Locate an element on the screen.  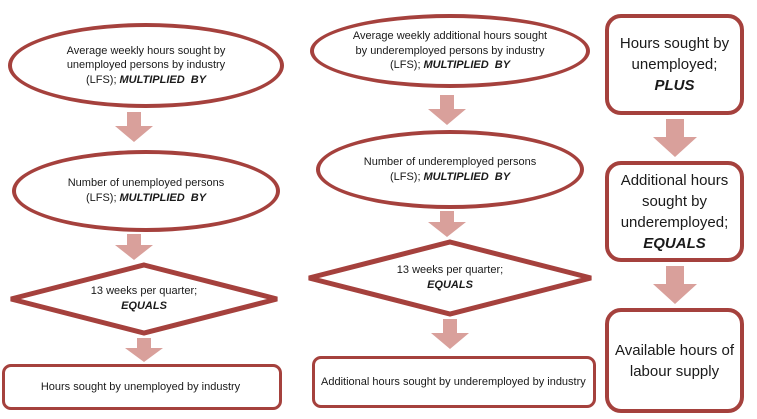
node-text: Number of unemployed persons (LFS); is located at coordinates (146, 190).